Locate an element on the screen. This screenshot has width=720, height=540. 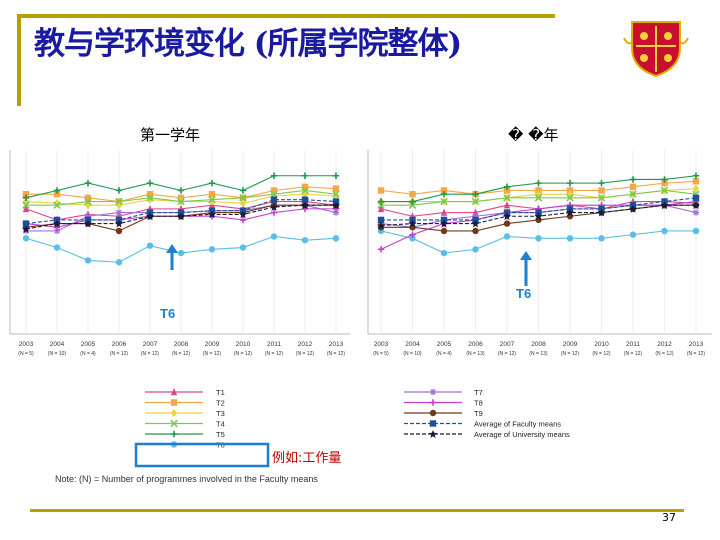
legend-t4-label: T4 is located at coordinates (220, 424).